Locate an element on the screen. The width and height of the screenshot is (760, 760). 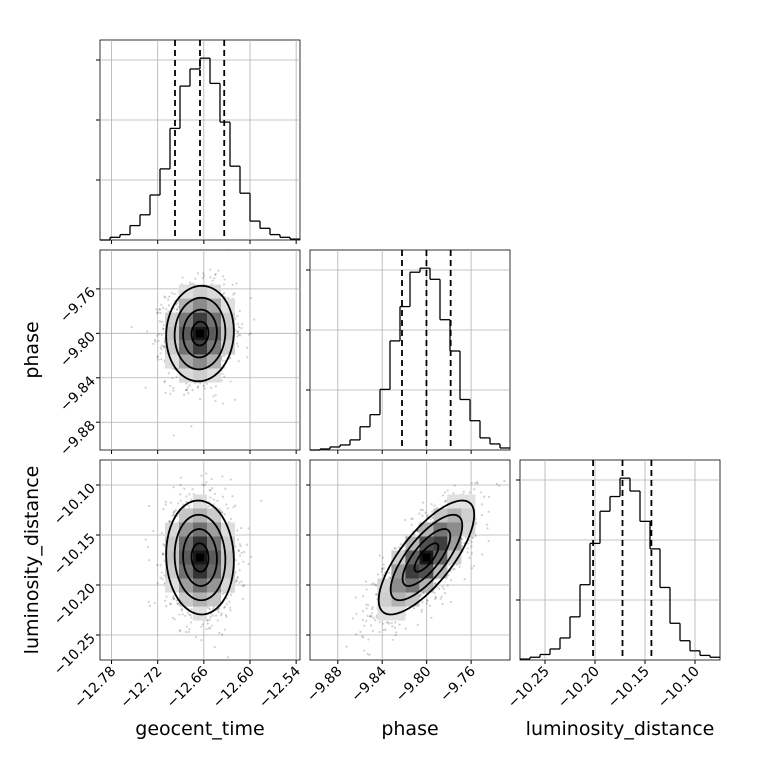
scatter-geocent-time-vs-phase-ytick-label-0: −9.88 is located at coordinates (78, 439).